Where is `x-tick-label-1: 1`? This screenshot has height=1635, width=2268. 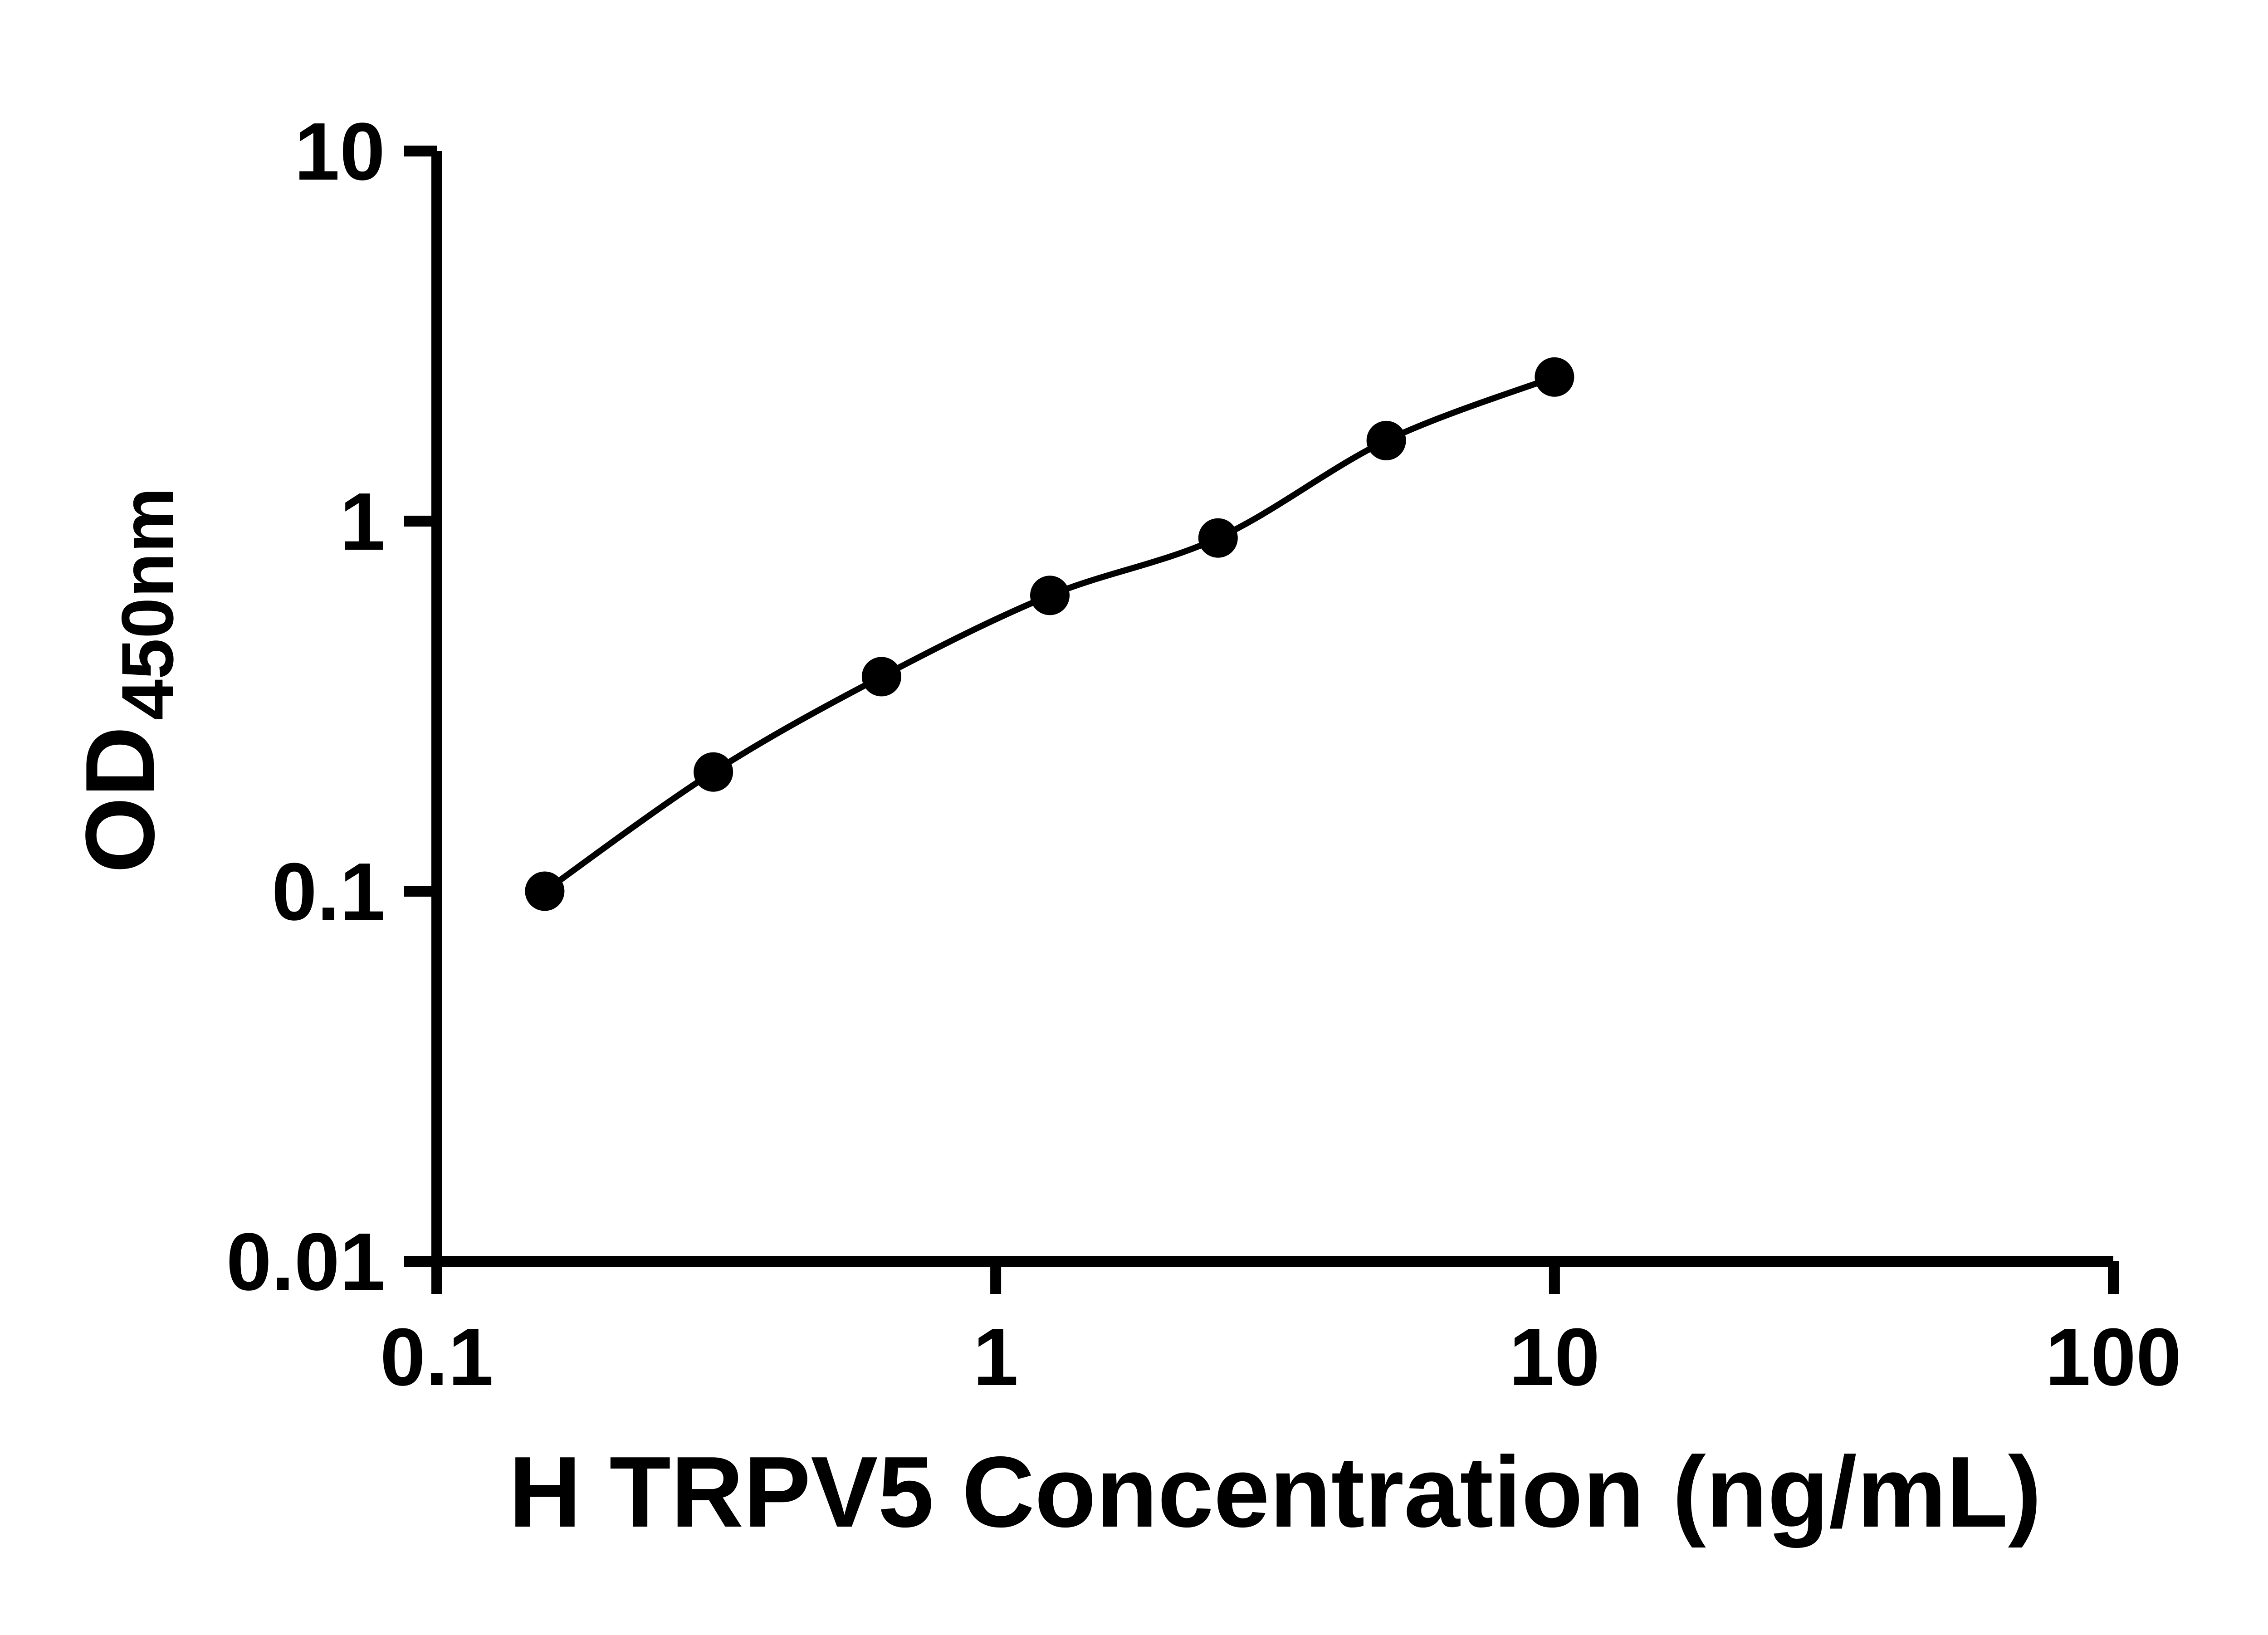 x-tick-label-1: 1 is located at coordinates (995, 1358).